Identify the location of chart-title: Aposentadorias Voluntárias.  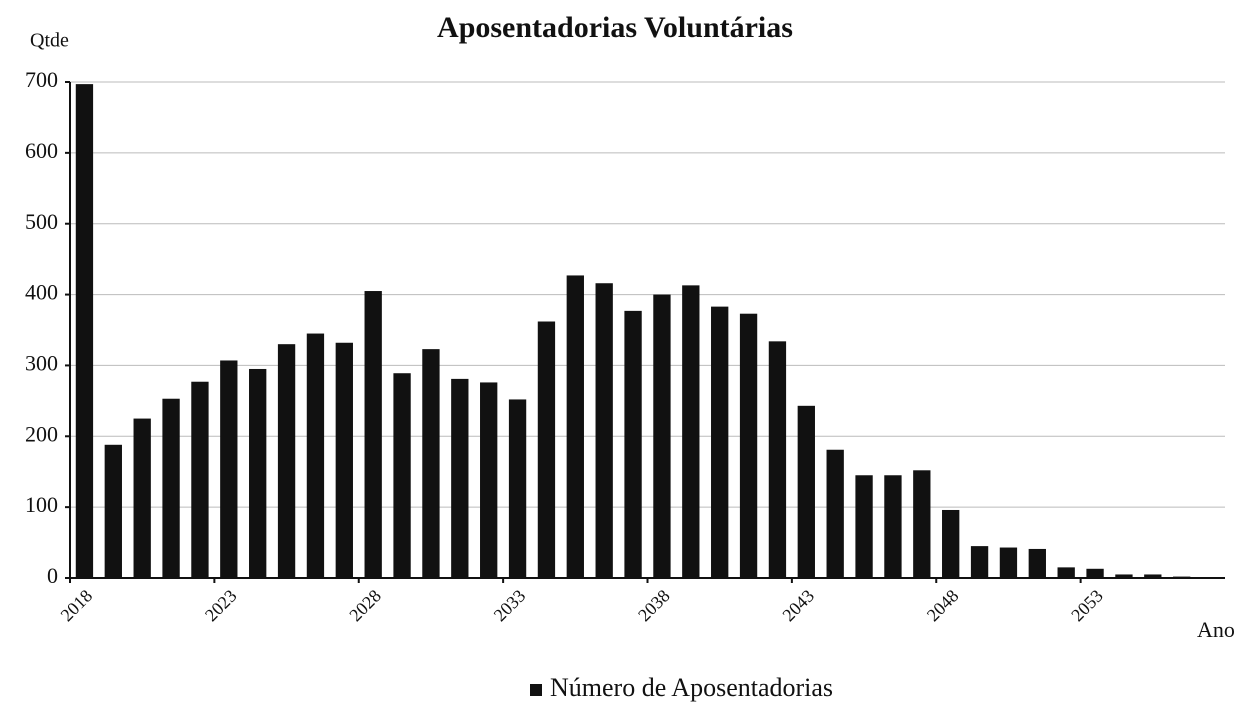
(615, 27).